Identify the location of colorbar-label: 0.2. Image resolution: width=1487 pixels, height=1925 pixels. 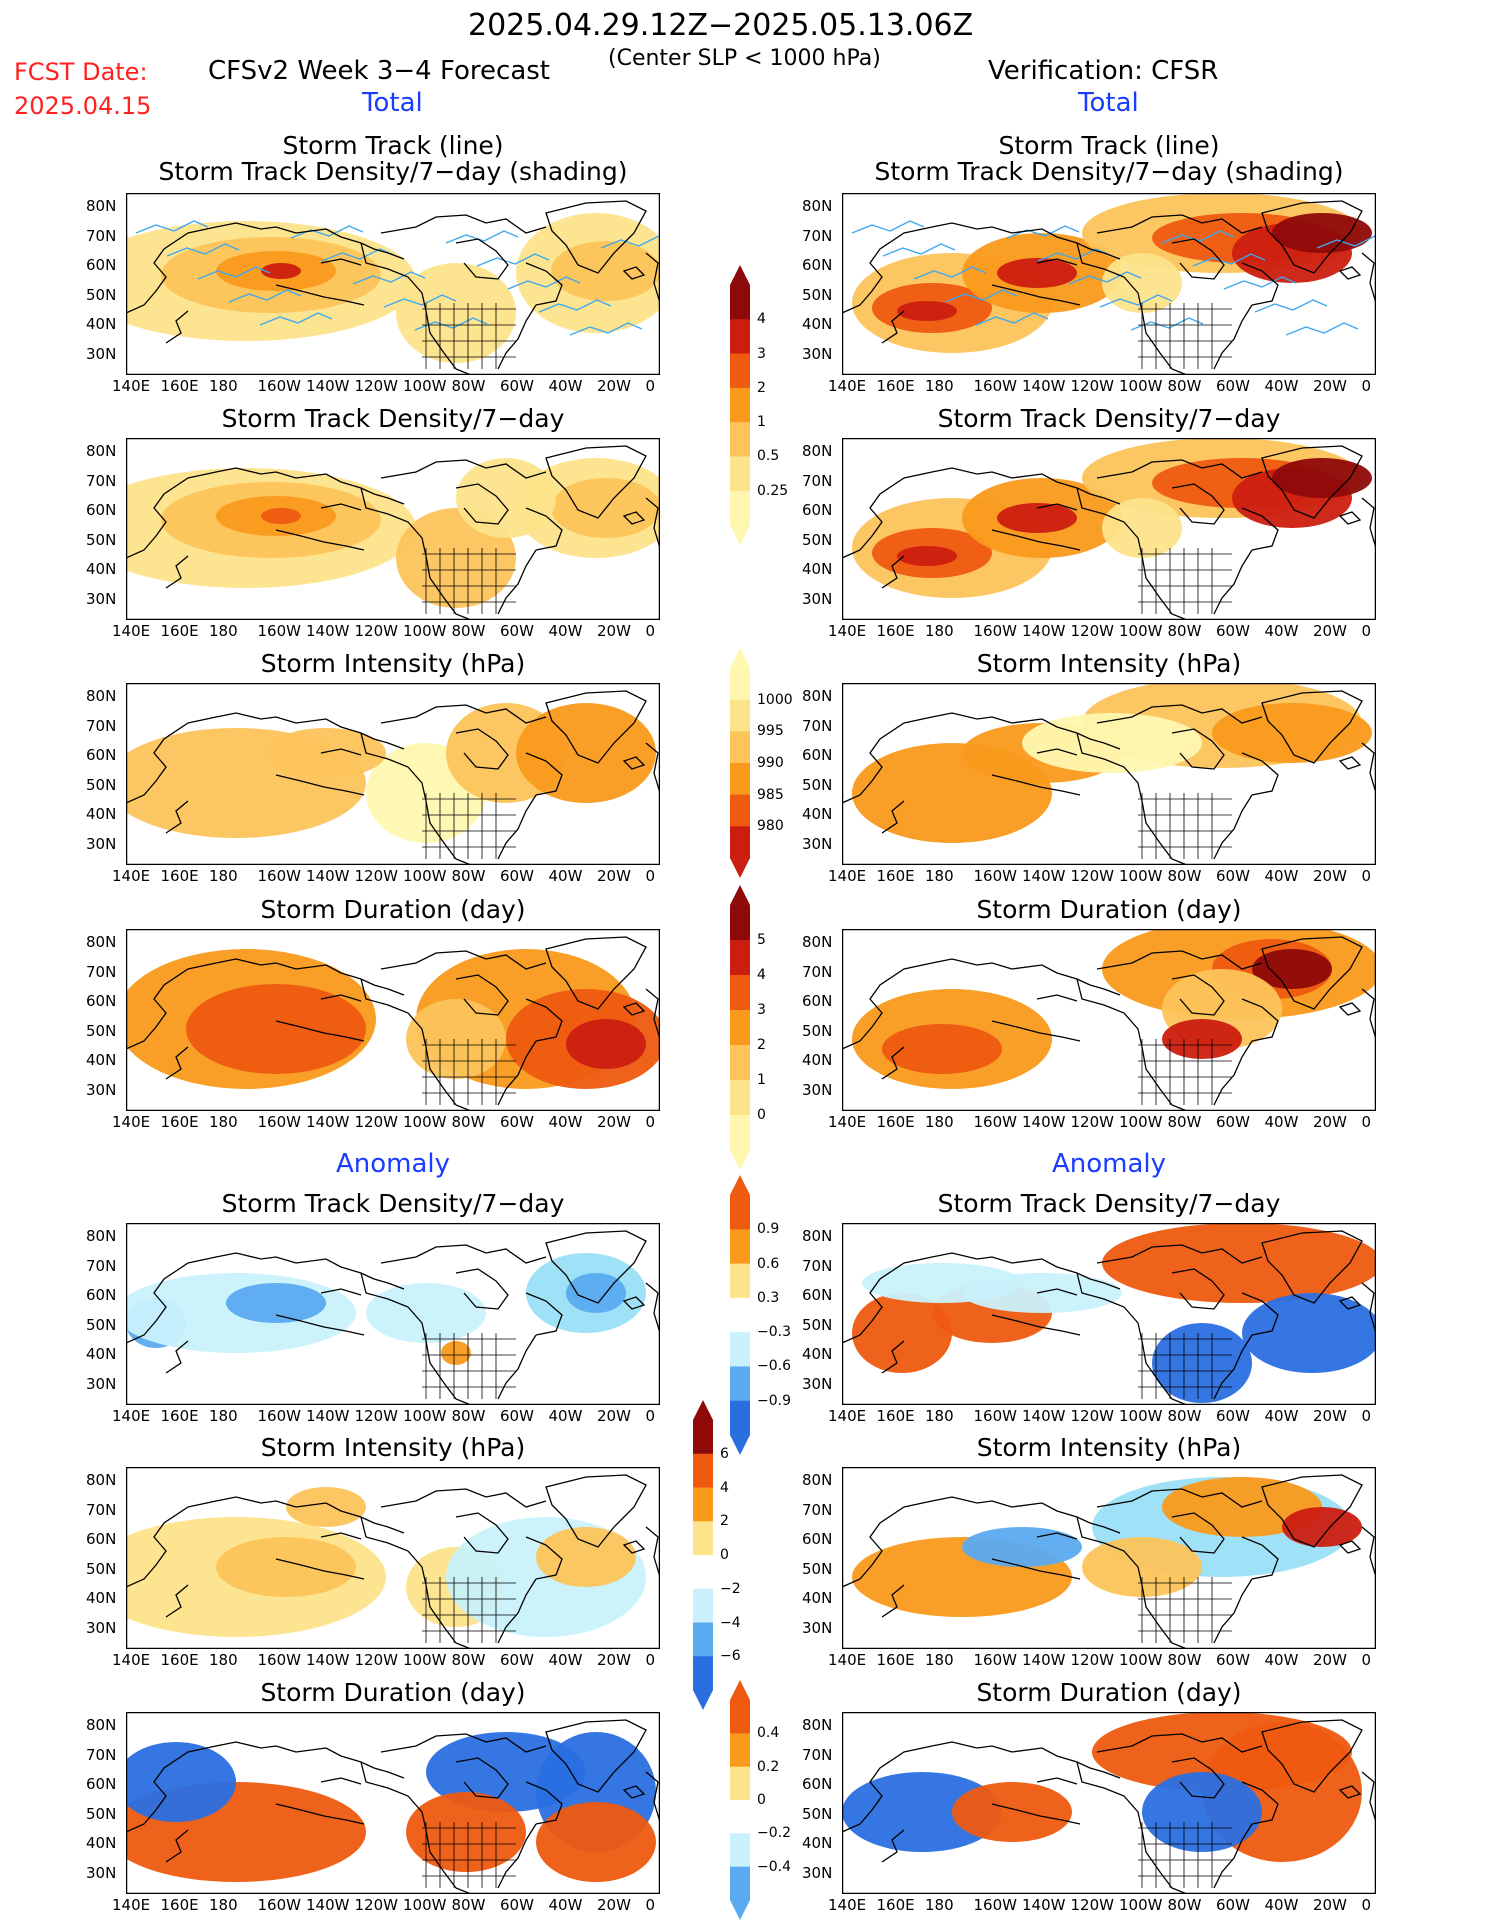
(768, 1766).